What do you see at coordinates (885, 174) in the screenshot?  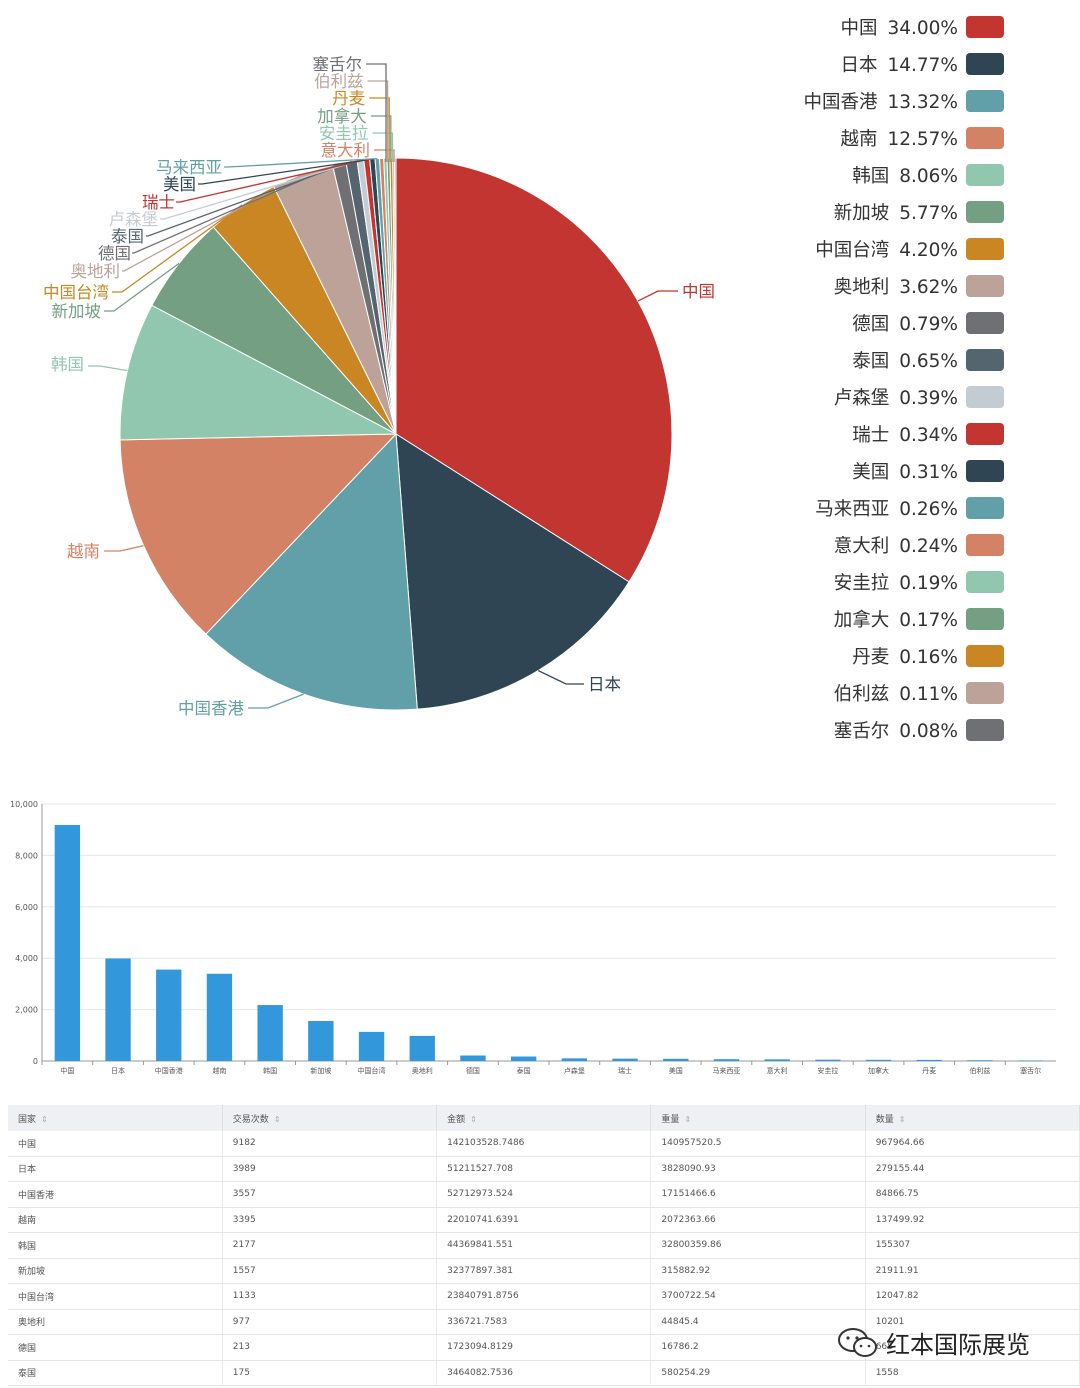 I see `legend-item-4: 韩国 8.06%` at bounding box center [885, 174].